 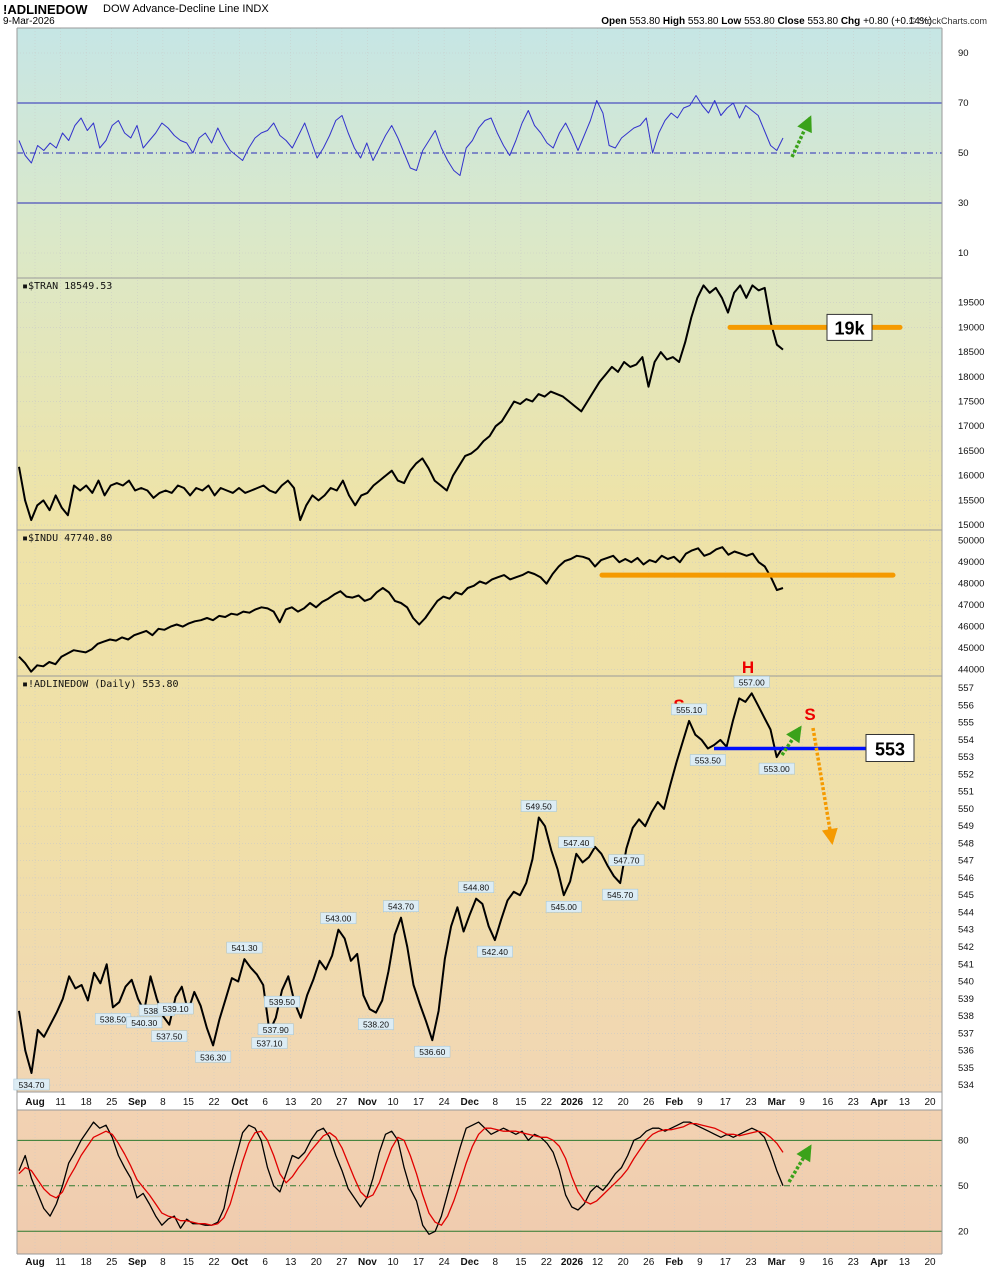 I want to click on stochastic-series-line, so click(x=401, y=1178).